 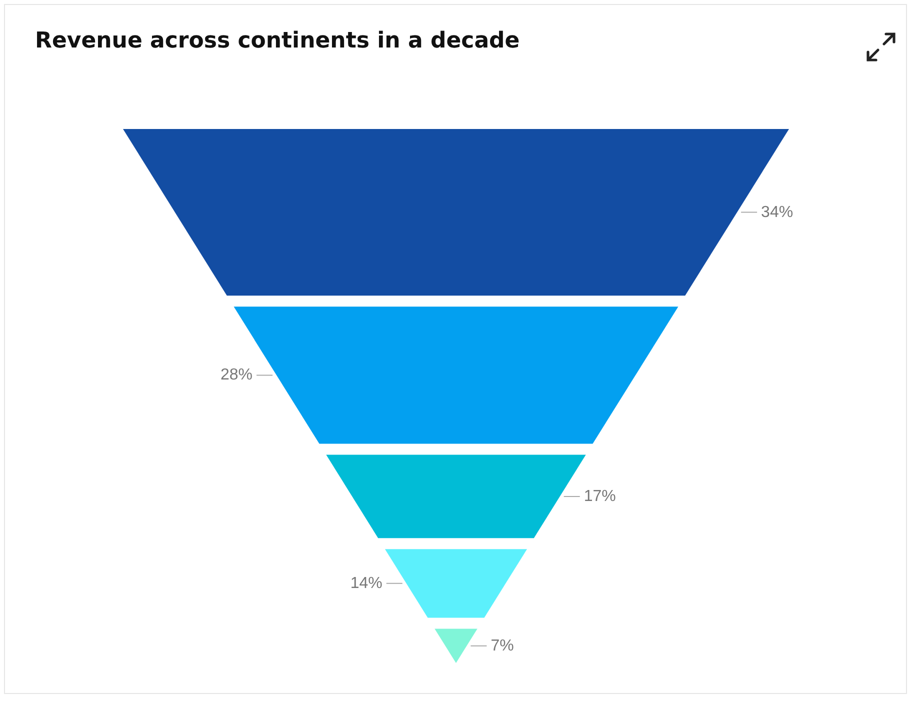 What do you see at coordinates (277, 41) in the screenshot?
I see `text: Revenue across continents in a decade` at bounding box center [277, 41].